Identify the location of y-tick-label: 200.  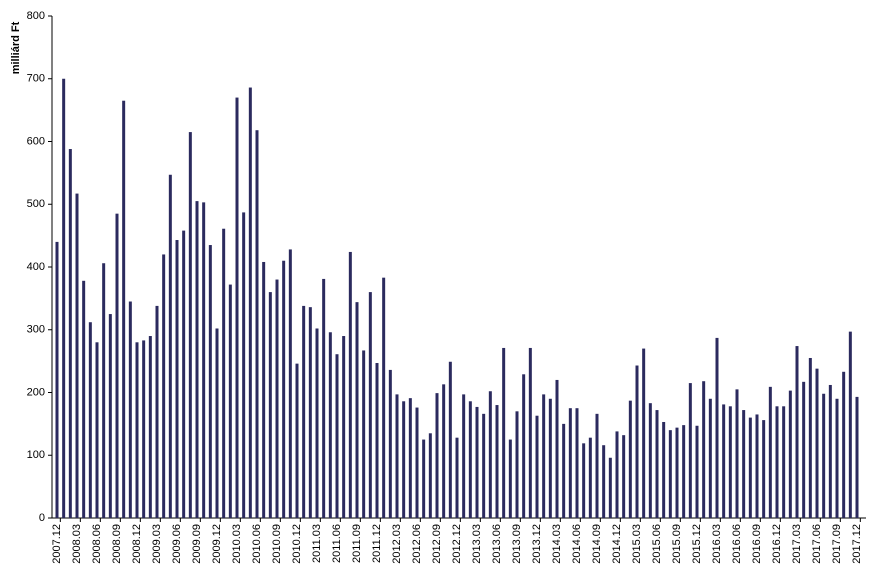
(36, 392).